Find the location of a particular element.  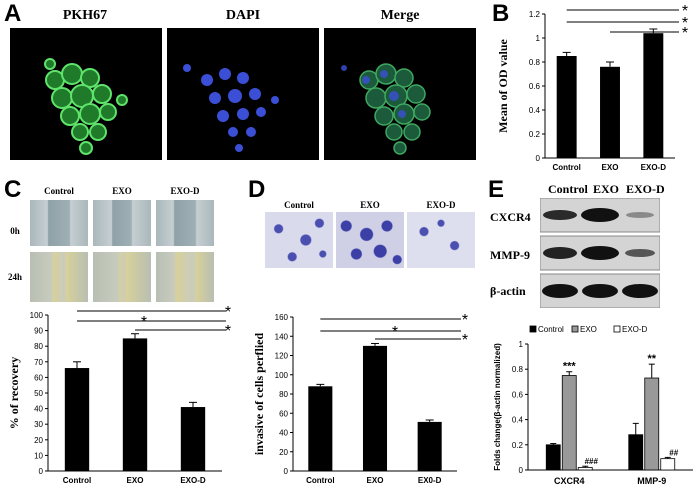

pkh67-title: PKH67 is located at coordinates (85, 15).